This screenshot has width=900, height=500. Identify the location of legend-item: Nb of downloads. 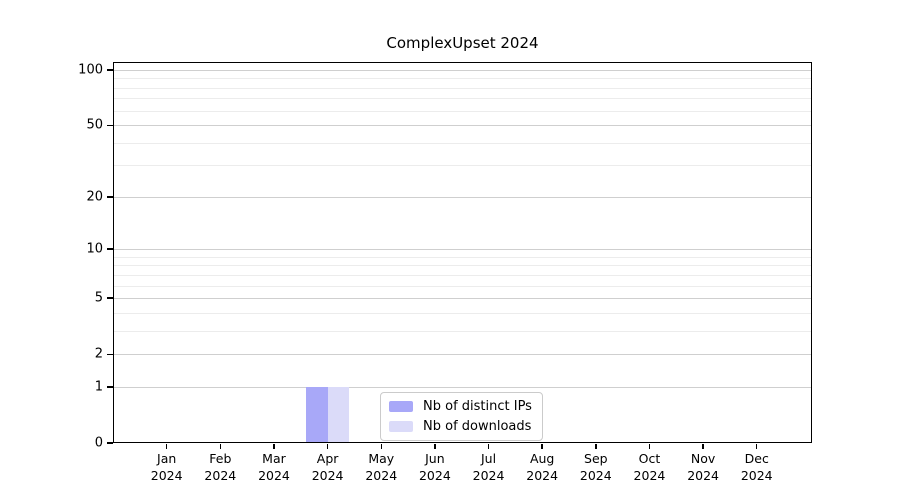
(460, 426).